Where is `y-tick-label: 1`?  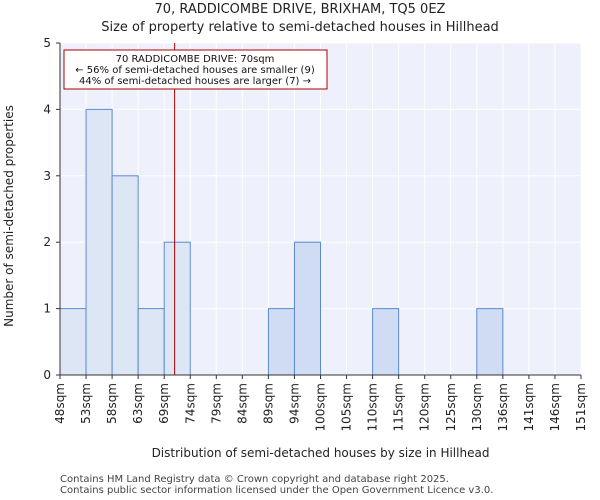 y-tick-label: 1 is located at coordinates (47, 309).